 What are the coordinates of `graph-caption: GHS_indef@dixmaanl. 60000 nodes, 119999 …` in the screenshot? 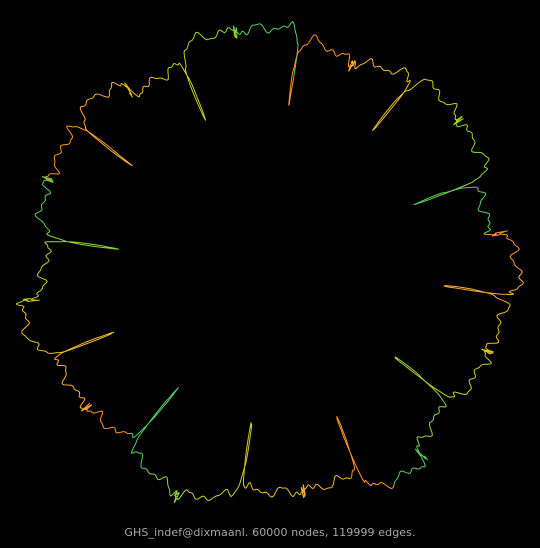 It's located at (270, 532).